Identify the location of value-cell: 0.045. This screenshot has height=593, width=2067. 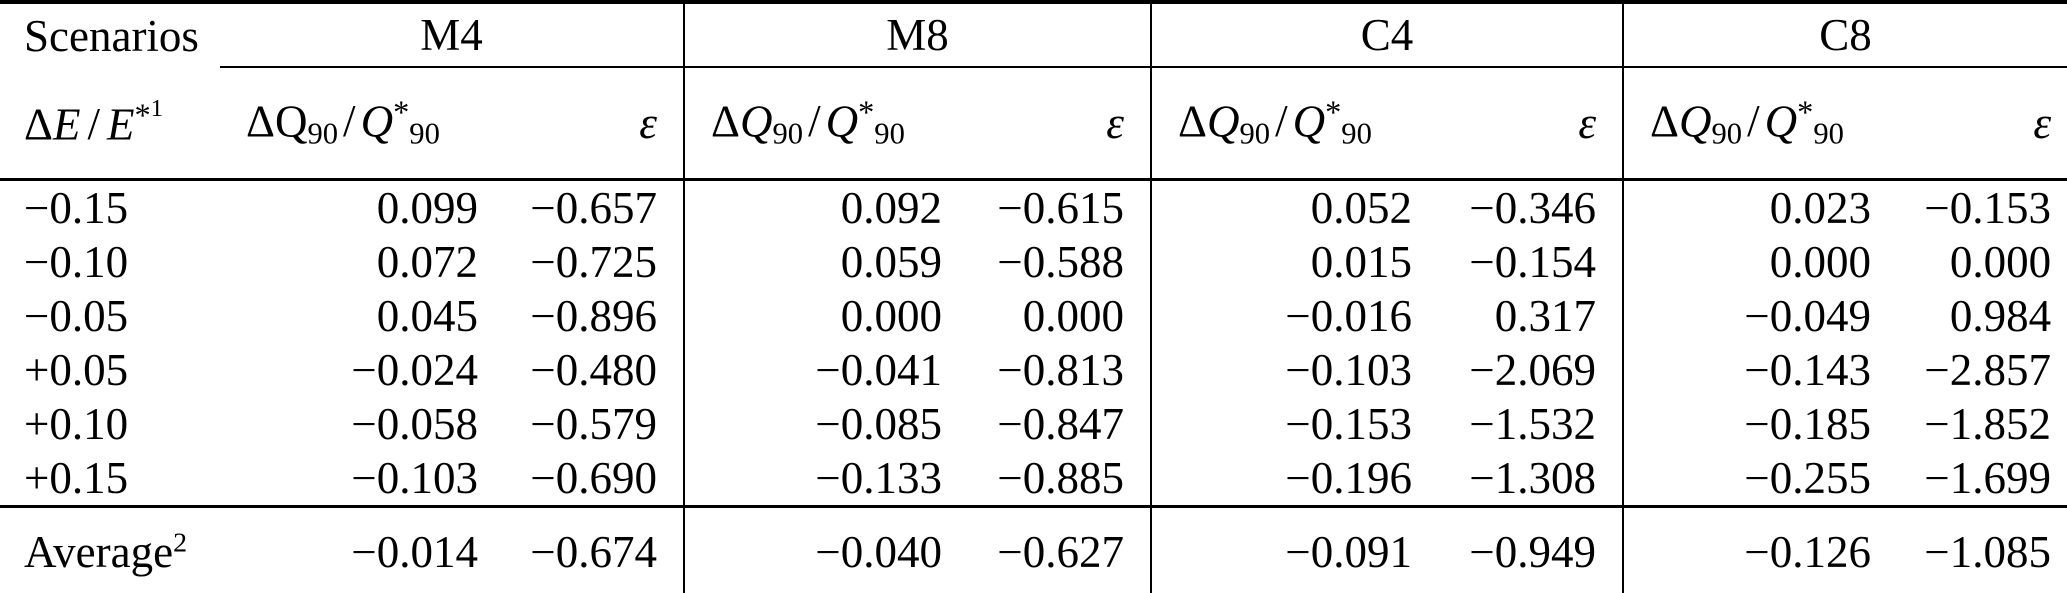
(427, 316).